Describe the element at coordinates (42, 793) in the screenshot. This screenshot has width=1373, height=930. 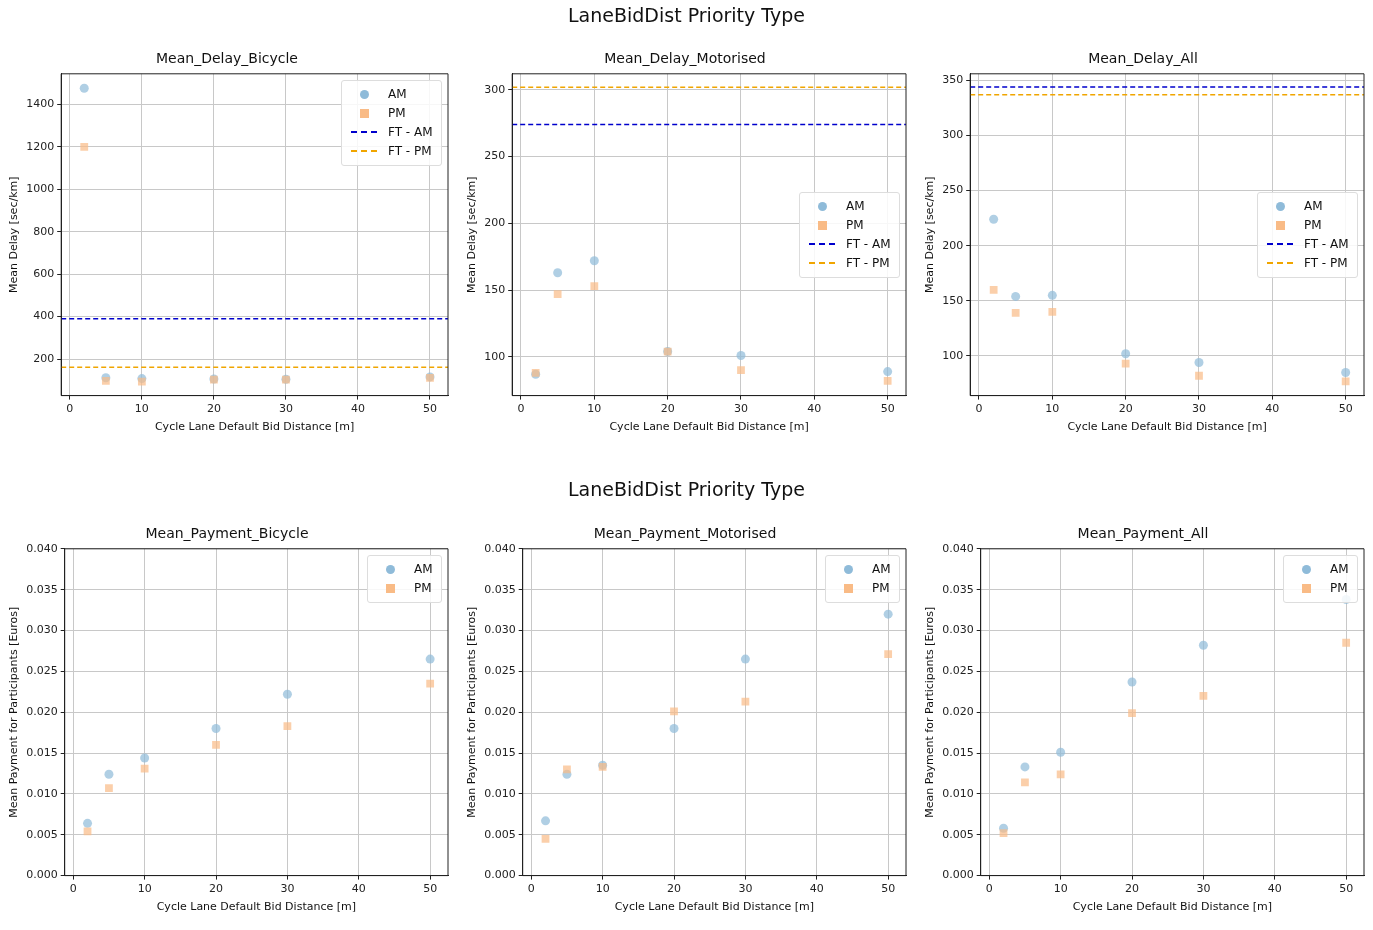
I see `y-tick-label: 0.010` at that location.